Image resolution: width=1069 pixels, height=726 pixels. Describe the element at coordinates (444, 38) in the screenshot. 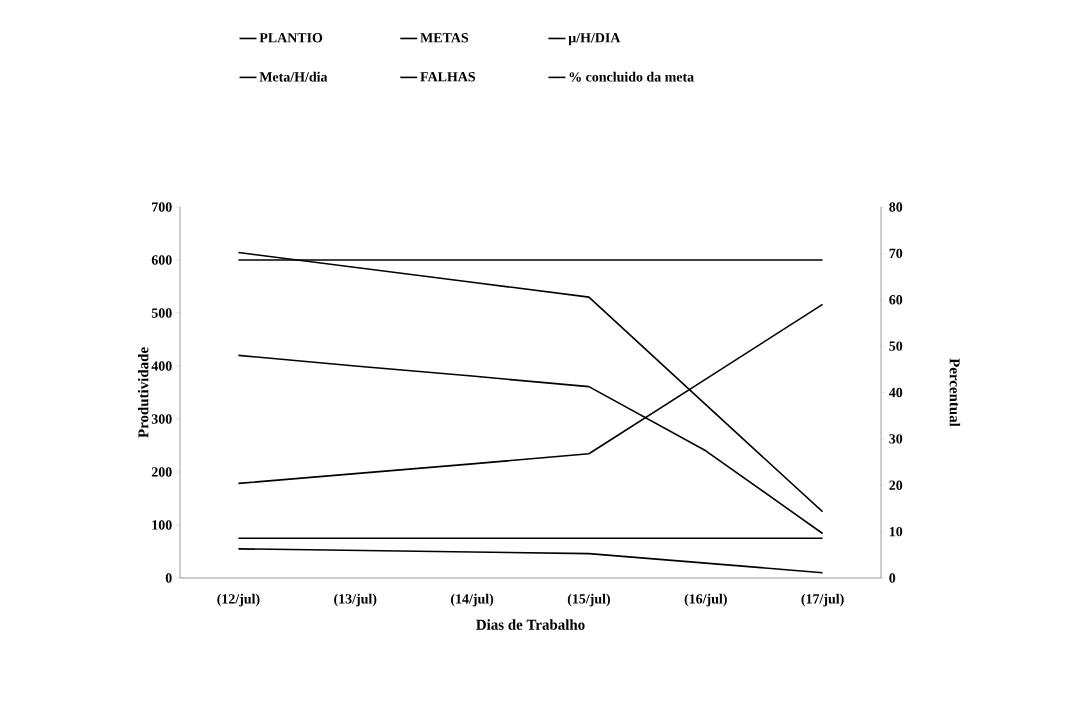

I see `legend-label: METAS` at that location.